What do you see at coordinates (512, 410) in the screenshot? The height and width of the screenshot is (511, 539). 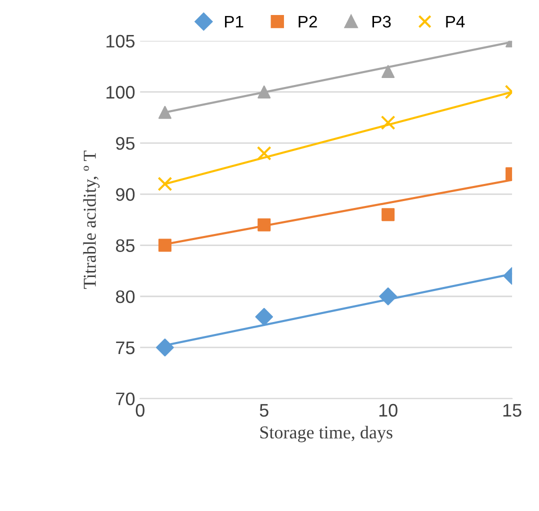 I see `x-tick-label: 15` at bounding box center [512, 410].